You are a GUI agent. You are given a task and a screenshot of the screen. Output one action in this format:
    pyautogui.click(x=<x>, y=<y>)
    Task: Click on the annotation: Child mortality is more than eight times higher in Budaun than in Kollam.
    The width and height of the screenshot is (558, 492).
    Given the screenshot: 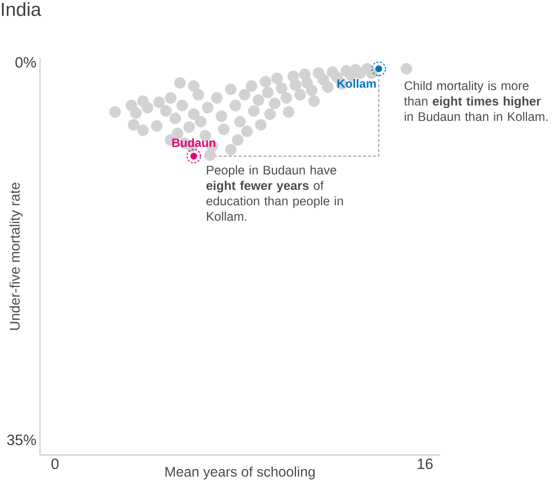 What is the action you would take?
    pyautogui.click(x=476, y=101)
    